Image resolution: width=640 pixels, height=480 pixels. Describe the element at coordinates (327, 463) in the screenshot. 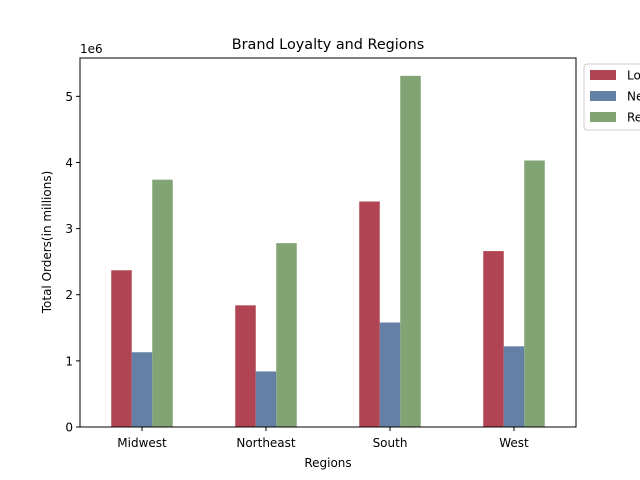

I see `x-axis-title: Regions` at that location.